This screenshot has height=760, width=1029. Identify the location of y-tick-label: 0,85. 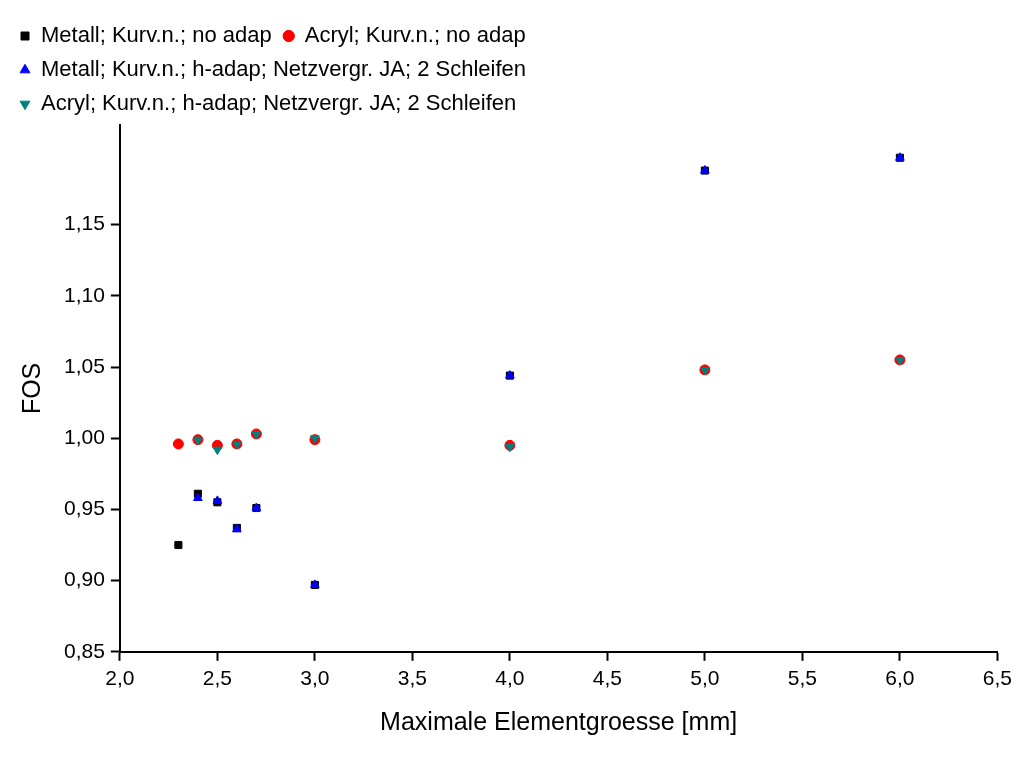
(84, 650).